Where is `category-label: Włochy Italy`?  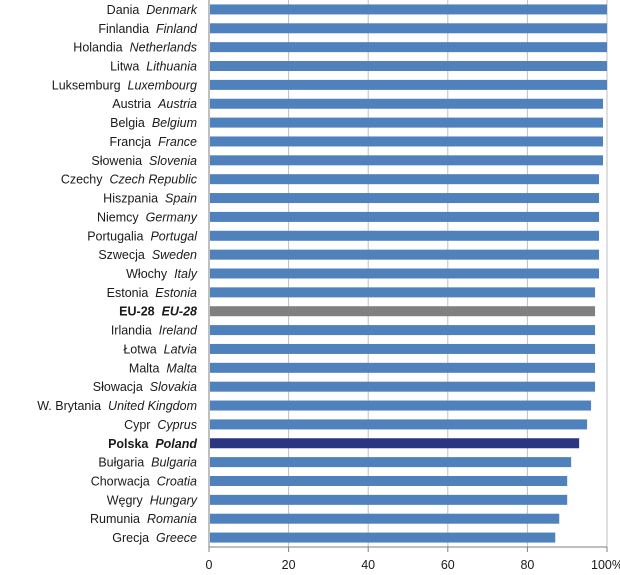
category-label: Włochy Italy is located at coordinates (162, 274).